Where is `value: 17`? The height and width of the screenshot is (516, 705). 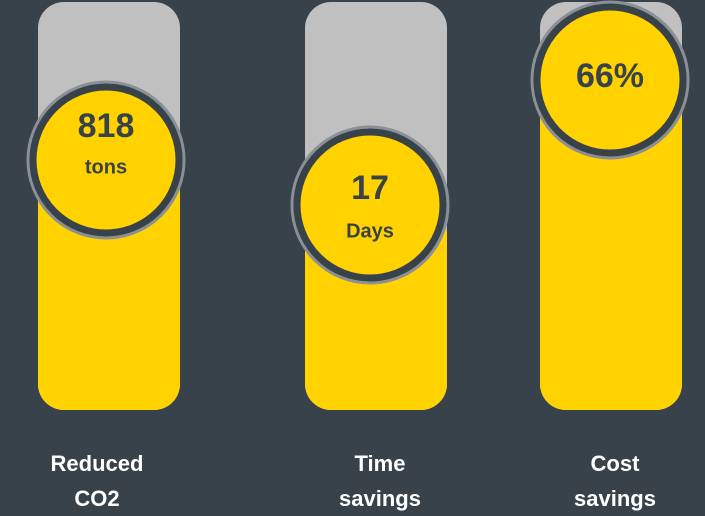
value: 17 is located at coordinates (370, 188).